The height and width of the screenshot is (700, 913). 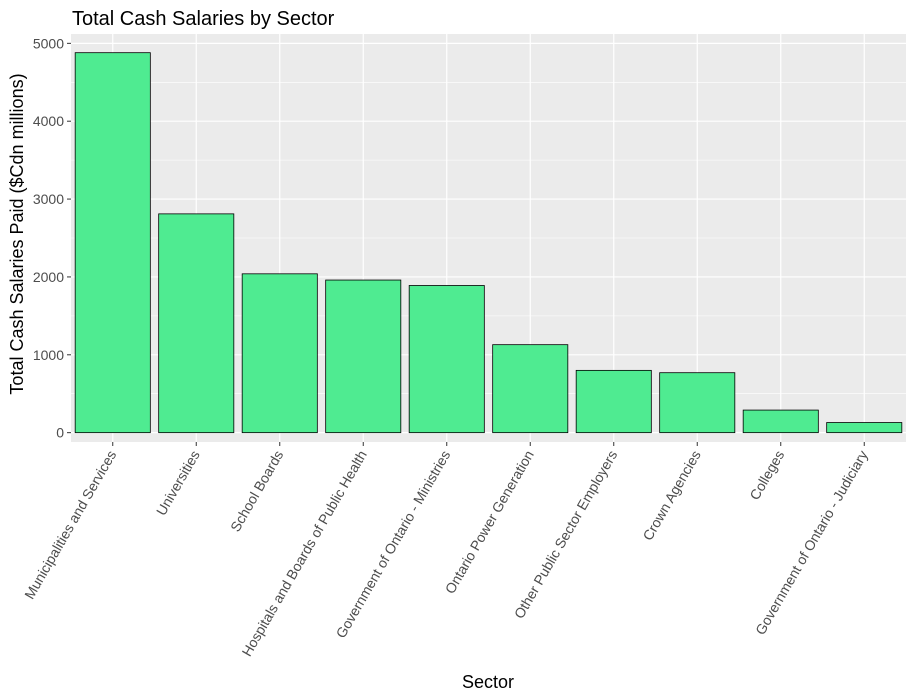 I want to click on x-tick-label: Municipalities and Services, so click(x=70, y=525).